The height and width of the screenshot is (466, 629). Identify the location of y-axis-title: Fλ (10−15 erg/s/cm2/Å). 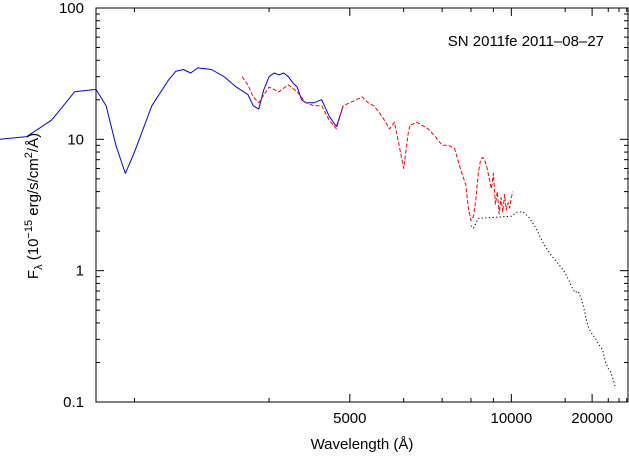
(34, 206).